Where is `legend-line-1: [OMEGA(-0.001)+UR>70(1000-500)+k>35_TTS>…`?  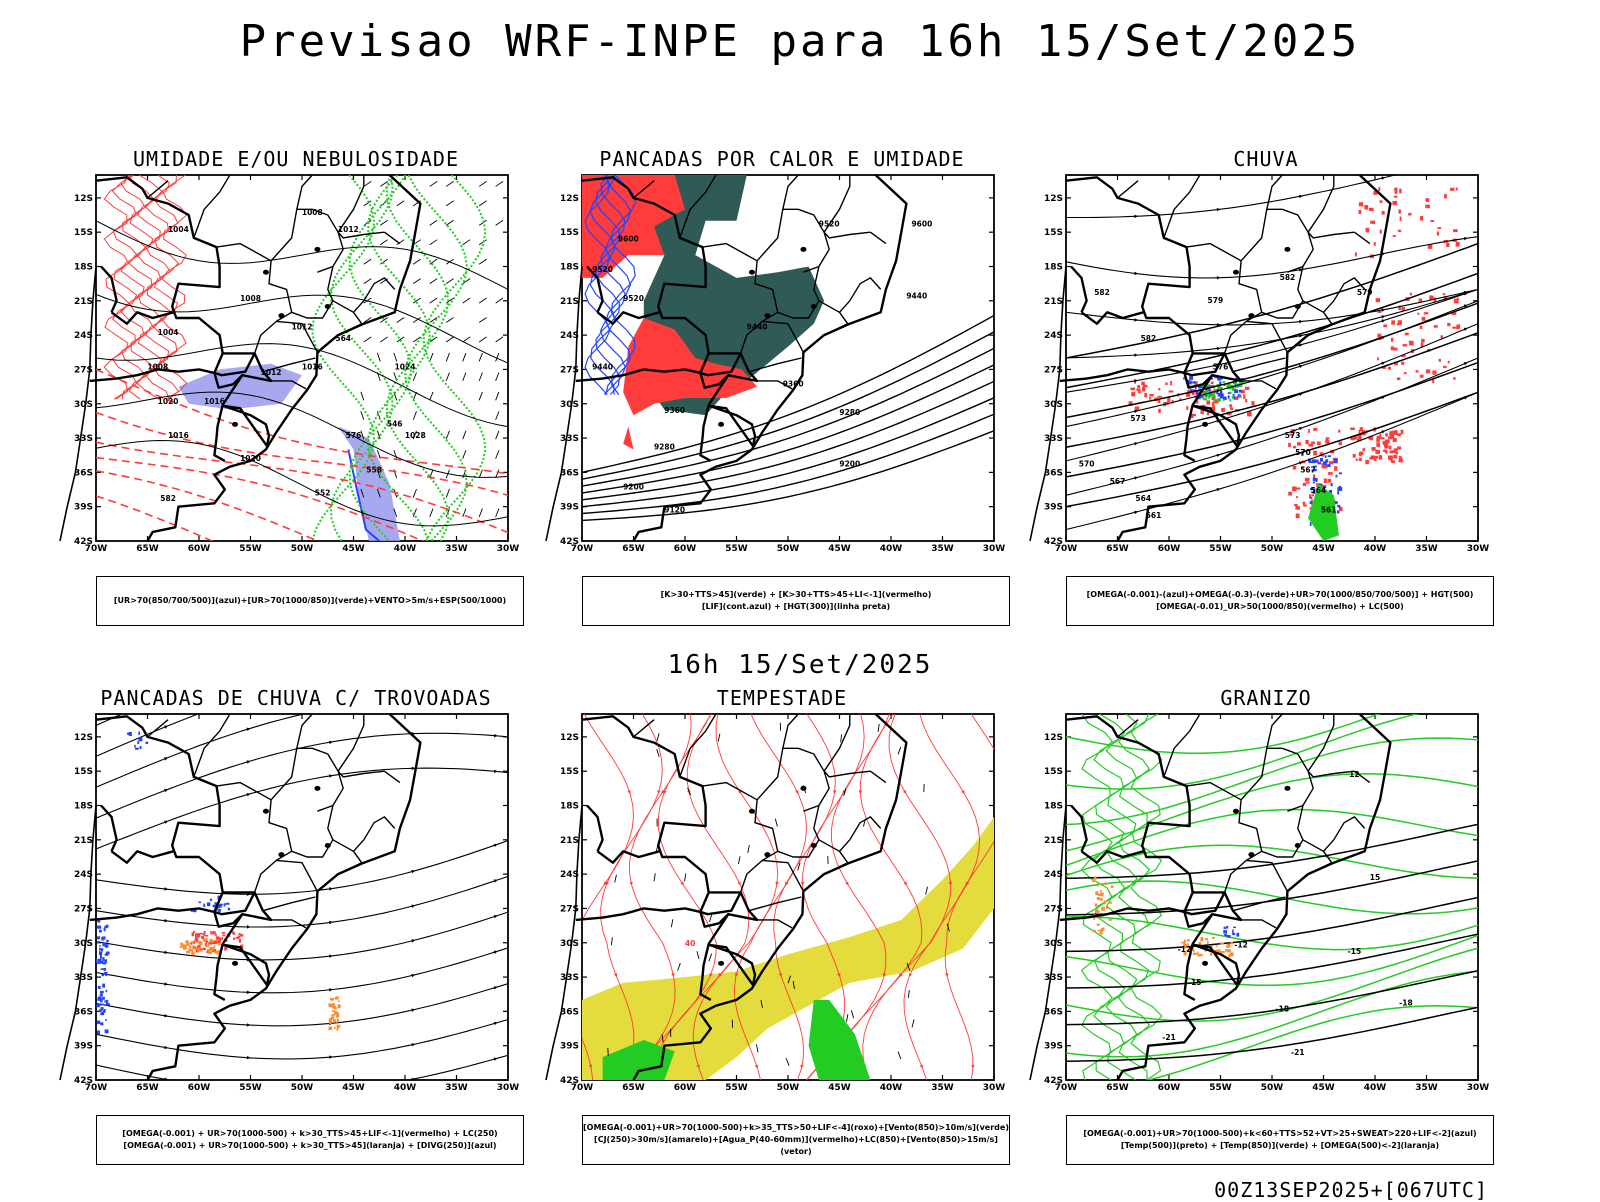
legend-line-1: [OMEGA(-0.001)+UR>70(1000-500)+k>35_TTS>… is located at coordinates (796, 1128).